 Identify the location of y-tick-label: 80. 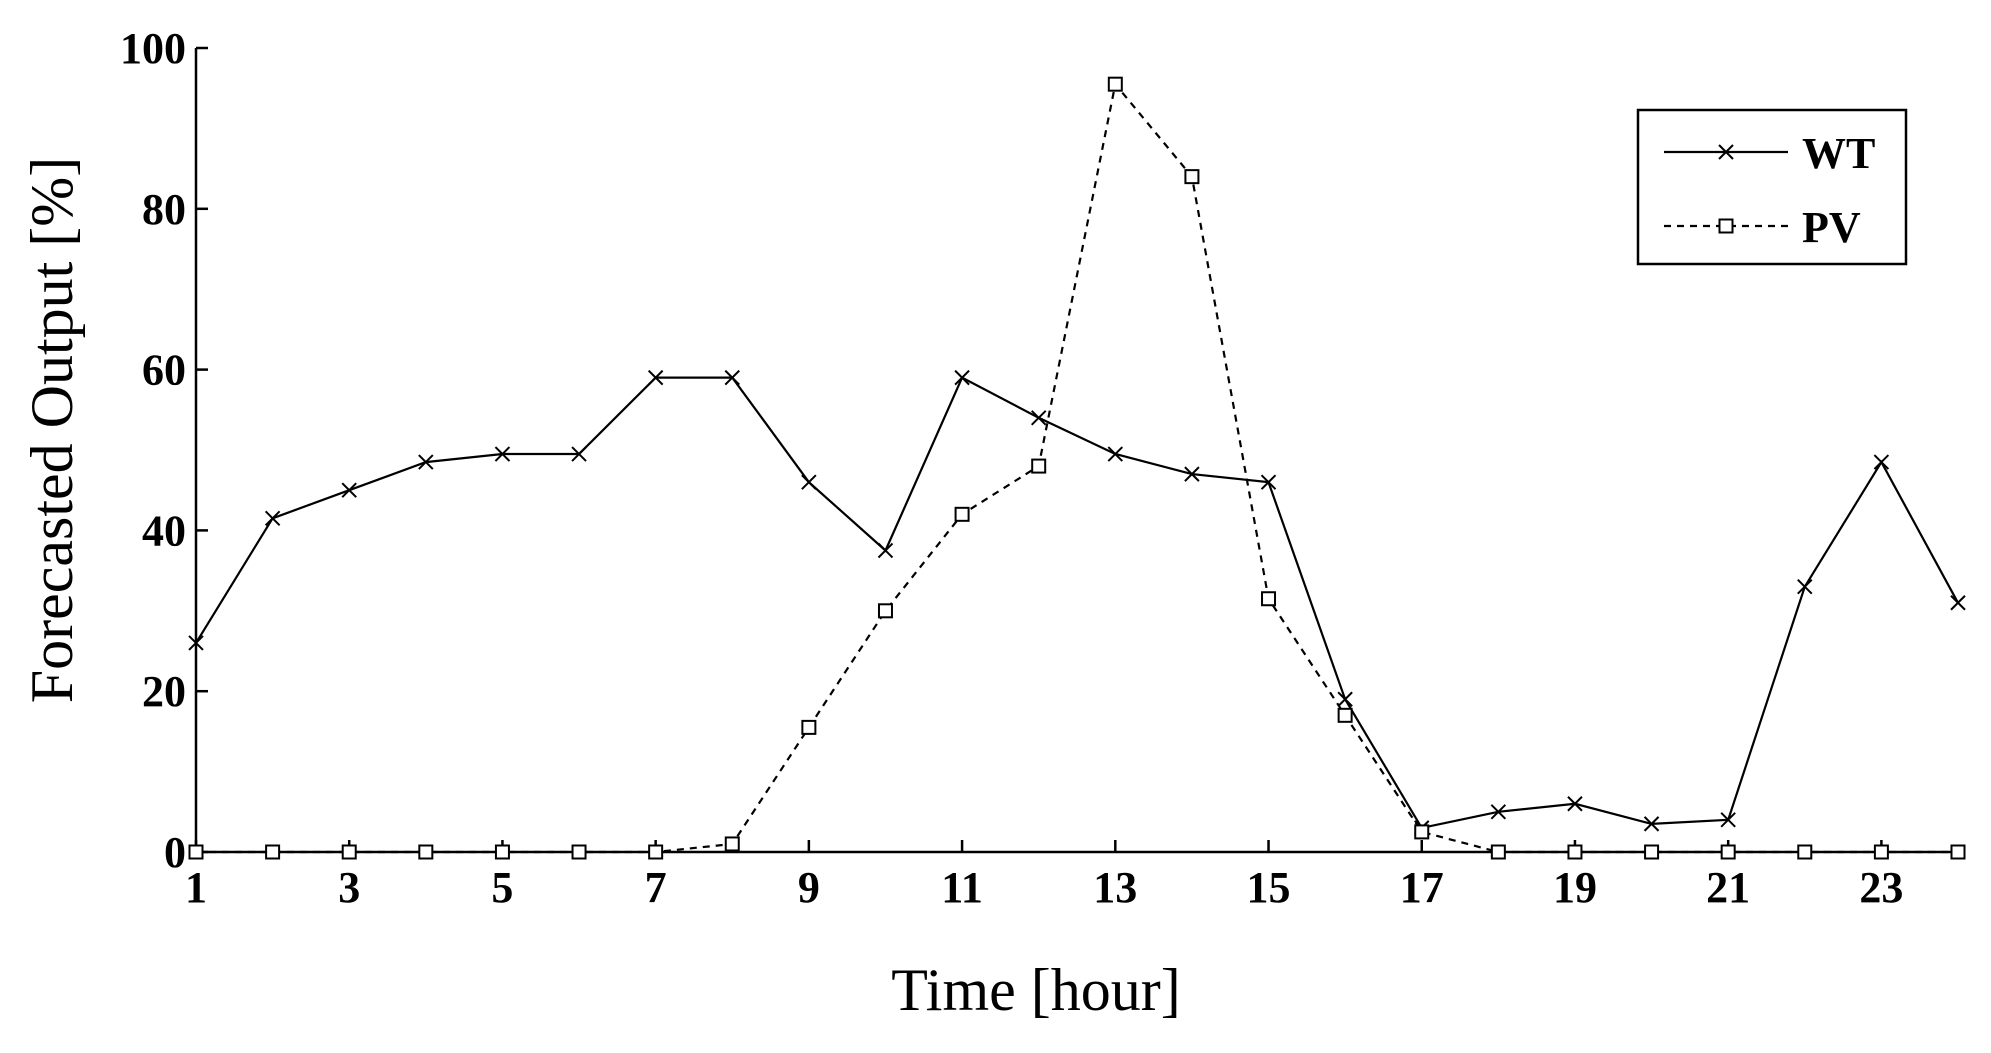
(164, 209).